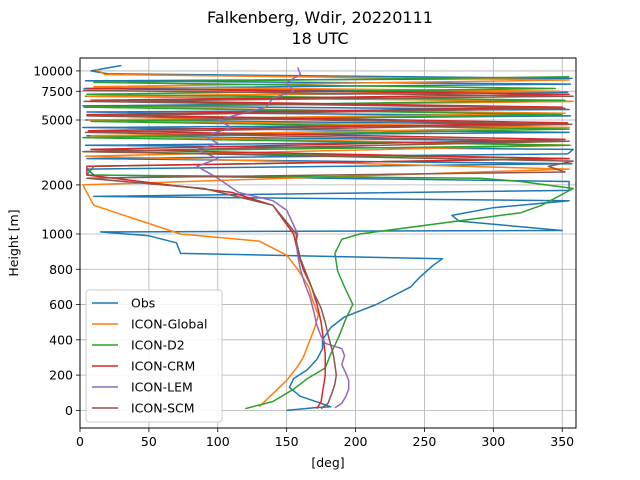 The image size is (640, 480). What do you see at coordinates (320, 17) in the screenshot?
I see `chart-title: Falkenberg, Wdir, 20220111` at bounding box center [320, 17].